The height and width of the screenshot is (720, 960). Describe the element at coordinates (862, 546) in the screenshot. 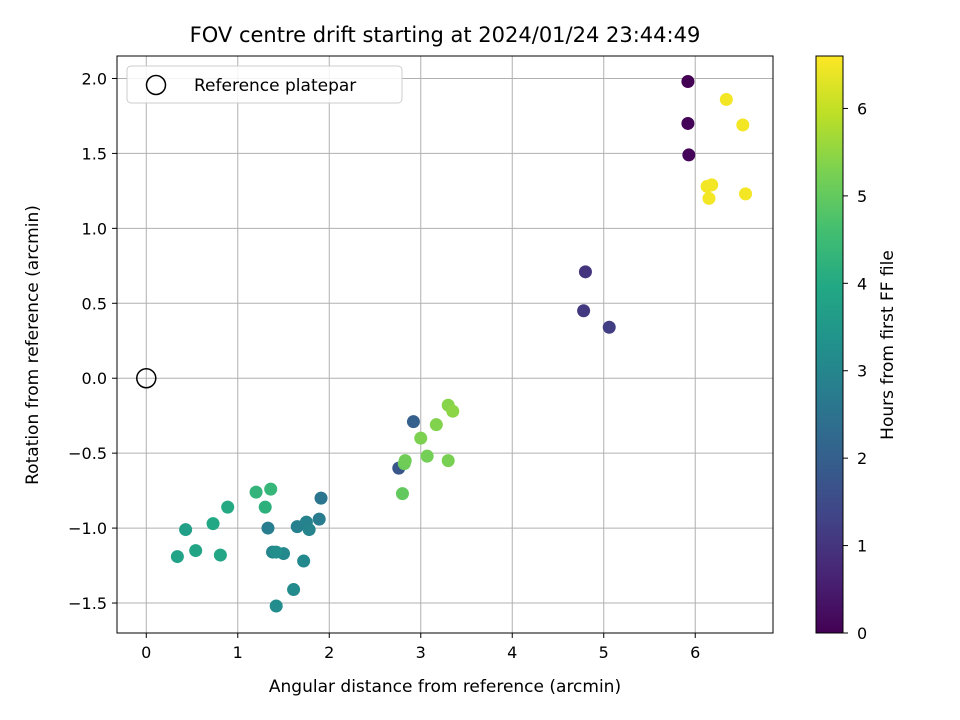

I see `colorbar-tick-label: 1` at that location.